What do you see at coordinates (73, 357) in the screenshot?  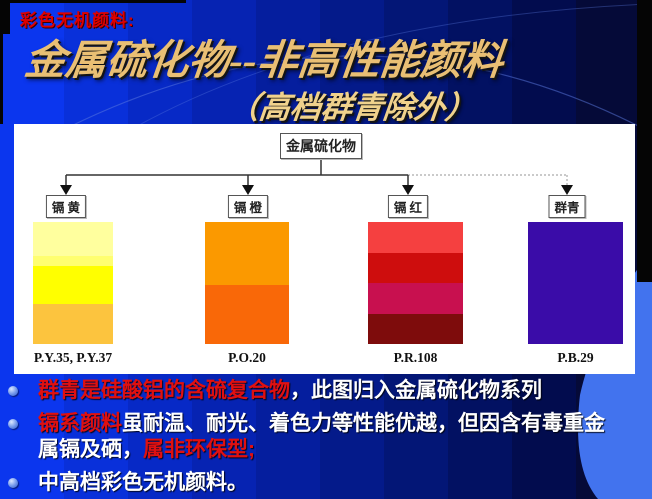 I see `pigment-code-label: P.Y.35, P.Y.37` at bounding box center [73, 357].